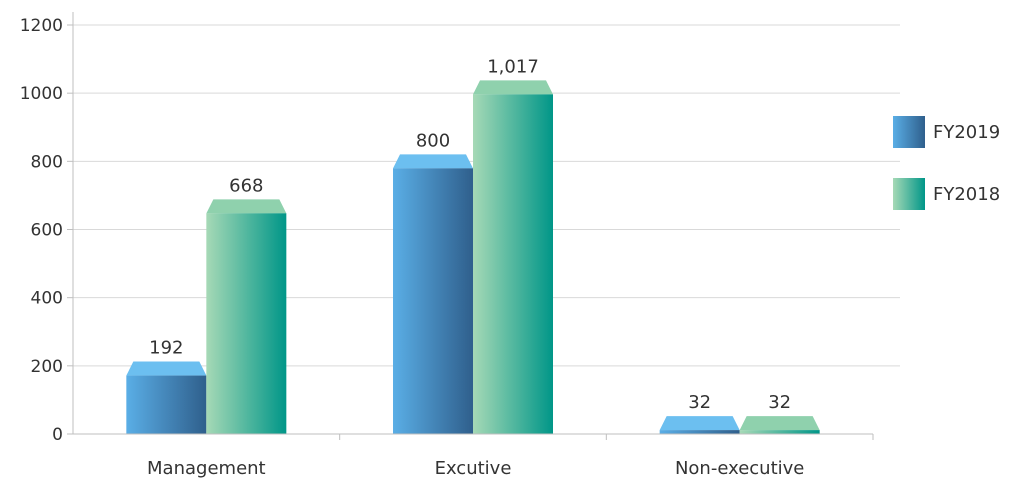 This screenshot has width=1013, height=480. What do you see at coordinates (47, 231) in the screenshot?
I see `y-tick-label: 600` at bounding box center [47, 231].